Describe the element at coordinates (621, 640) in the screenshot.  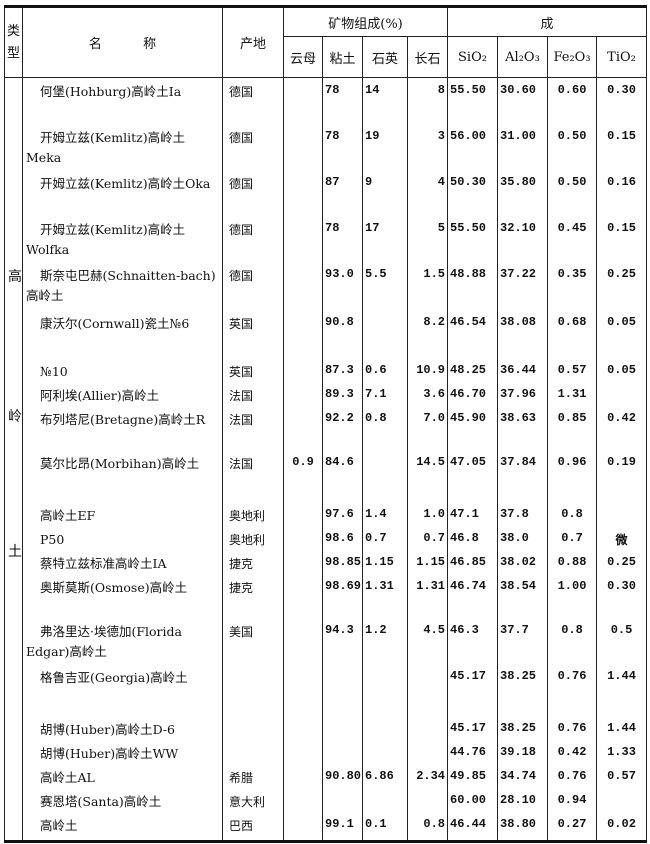
I see `cell-tio2: 0.5` at that location.